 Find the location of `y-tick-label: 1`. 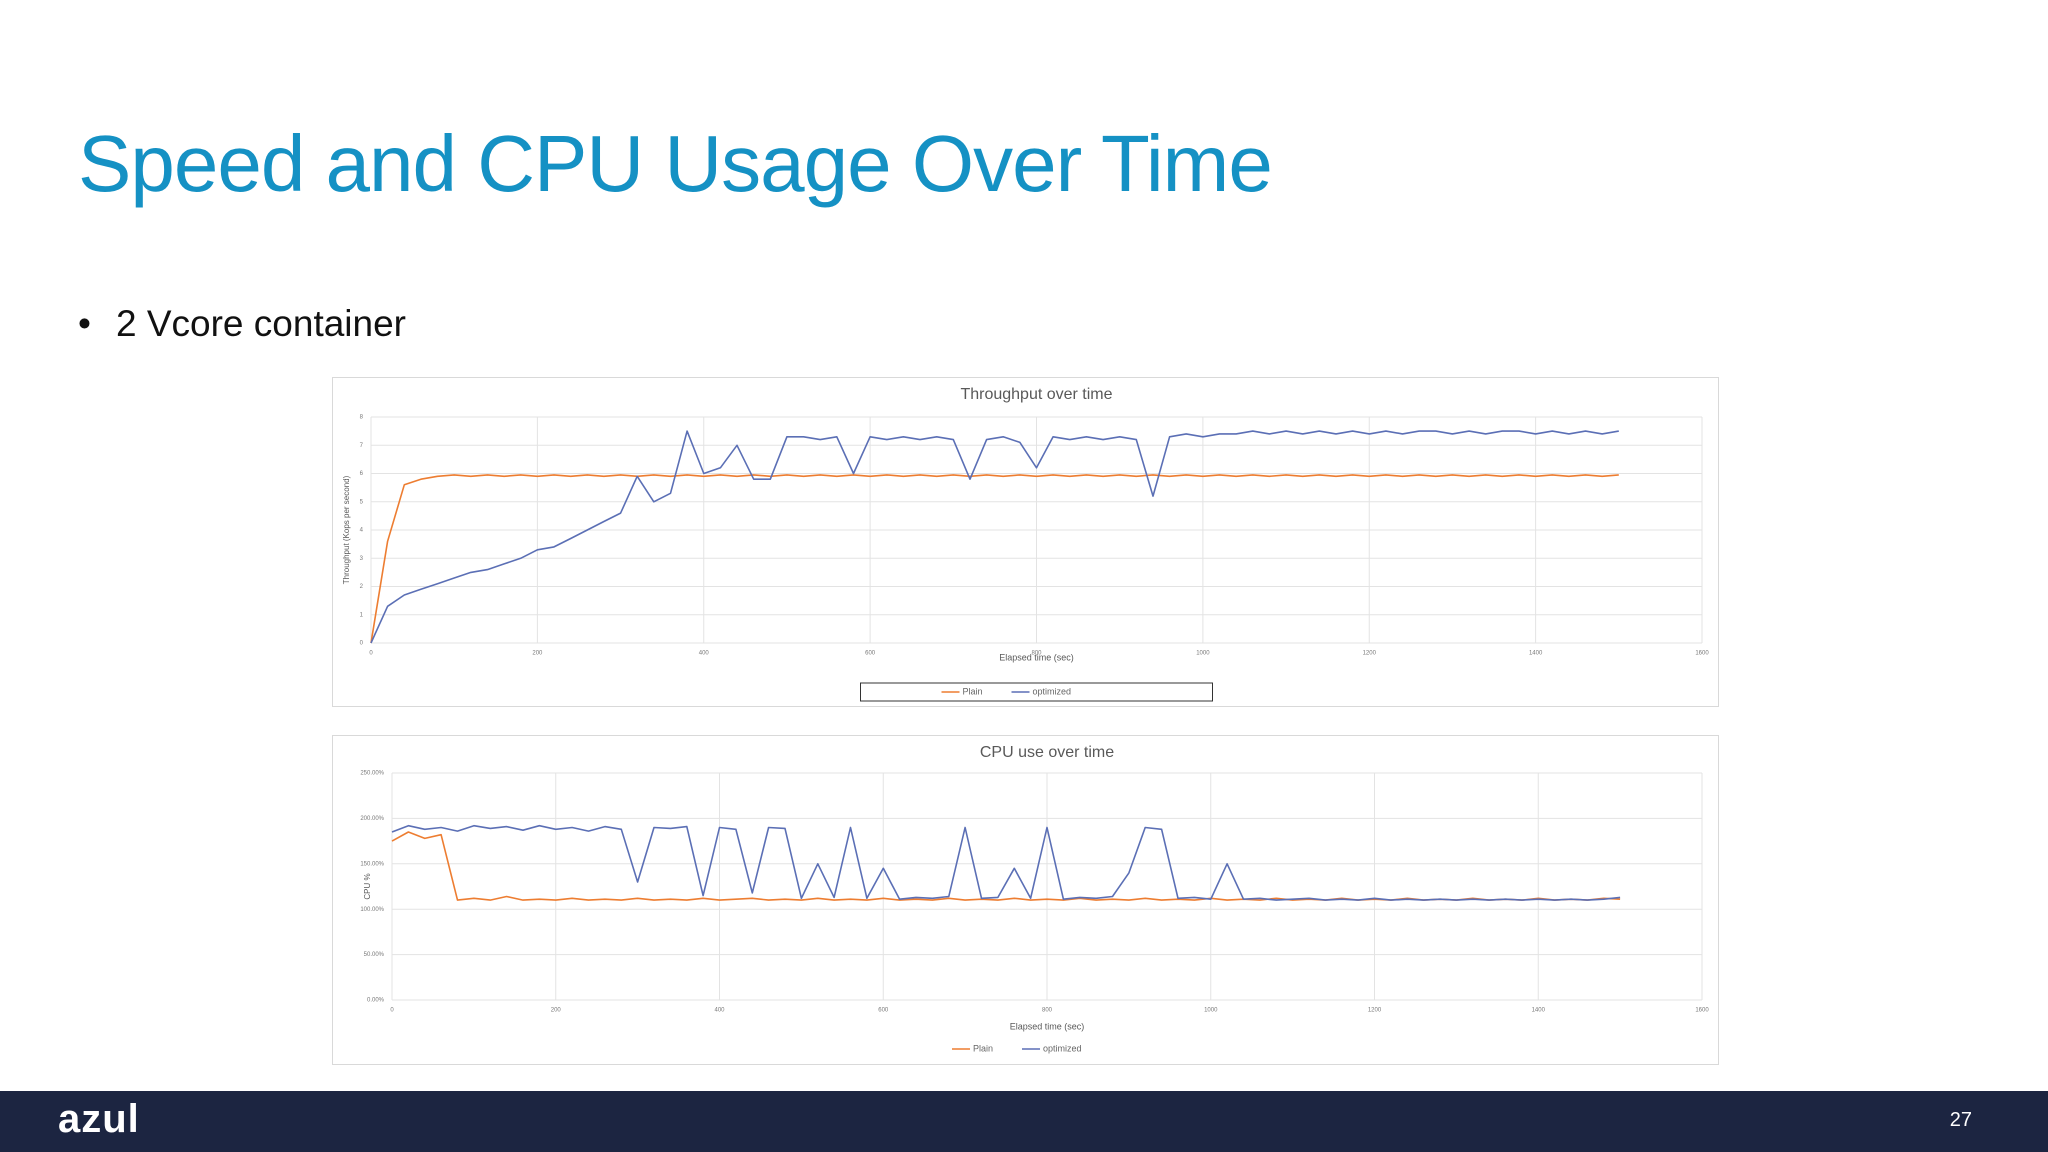

y-tick-label: 1 is located at coordinates (362, 615).